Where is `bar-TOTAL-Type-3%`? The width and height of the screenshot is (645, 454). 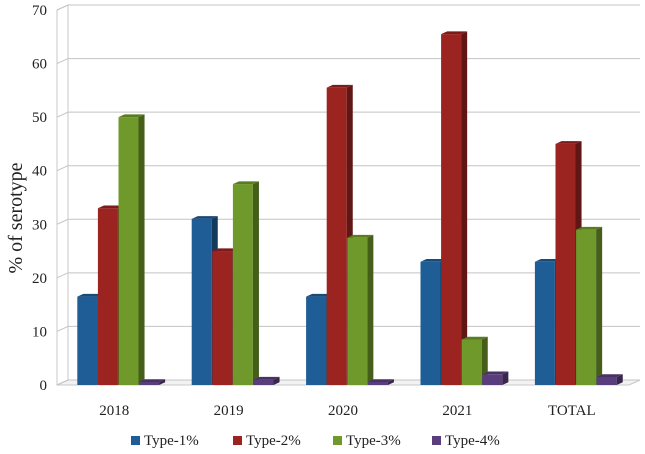
bar-TOTAL-Type-3% is located at coordinates (589, 305).